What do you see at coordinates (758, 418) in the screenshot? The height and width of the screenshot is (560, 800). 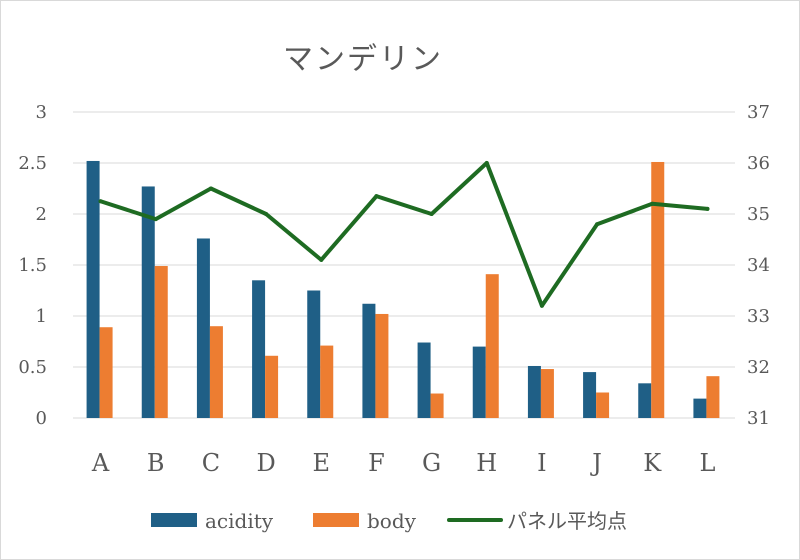 I see `y2-tick-label: 31` at bounding box center [758, 418].